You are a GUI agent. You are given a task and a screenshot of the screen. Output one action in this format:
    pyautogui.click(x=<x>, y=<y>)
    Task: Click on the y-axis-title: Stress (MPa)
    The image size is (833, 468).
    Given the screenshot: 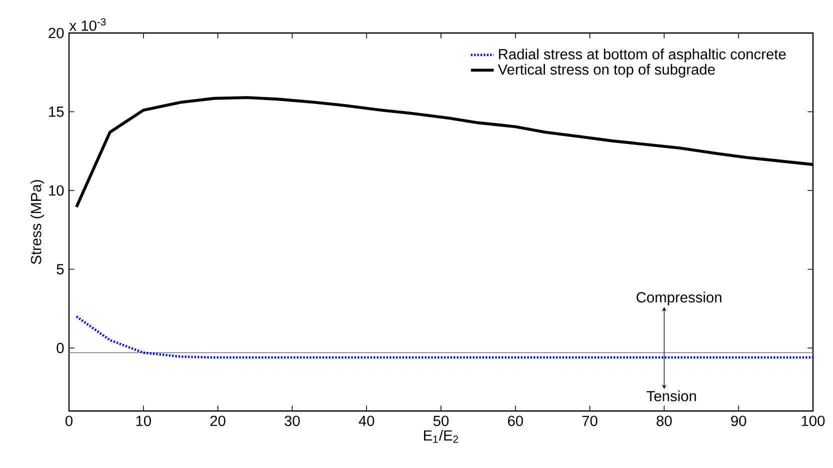 What is the action you would take?
    pyautogui.click(x=37, y=222)
    